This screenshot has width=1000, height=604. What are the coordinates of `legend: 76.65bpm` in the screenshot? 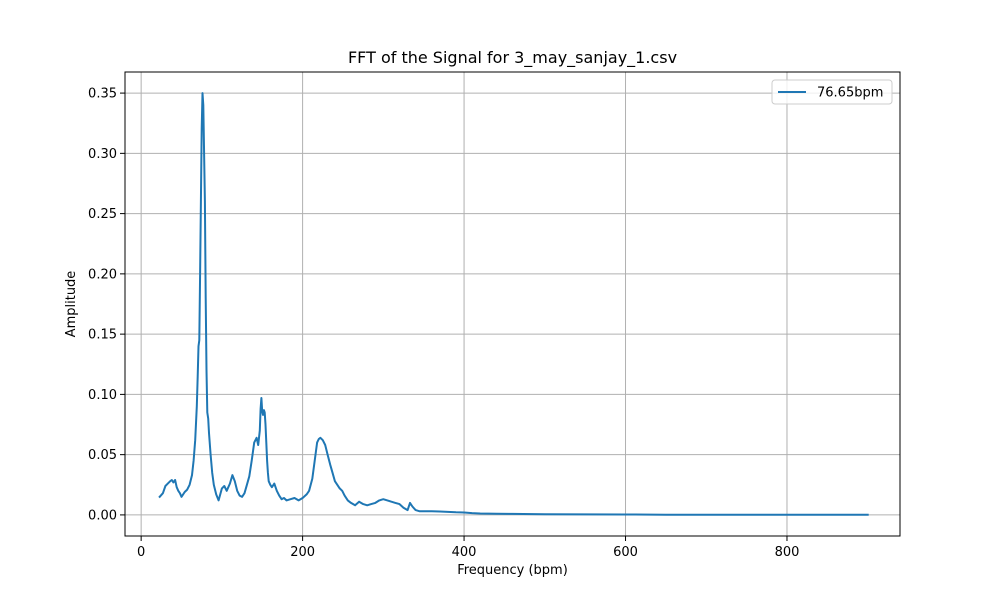 It's located at (832, 92).